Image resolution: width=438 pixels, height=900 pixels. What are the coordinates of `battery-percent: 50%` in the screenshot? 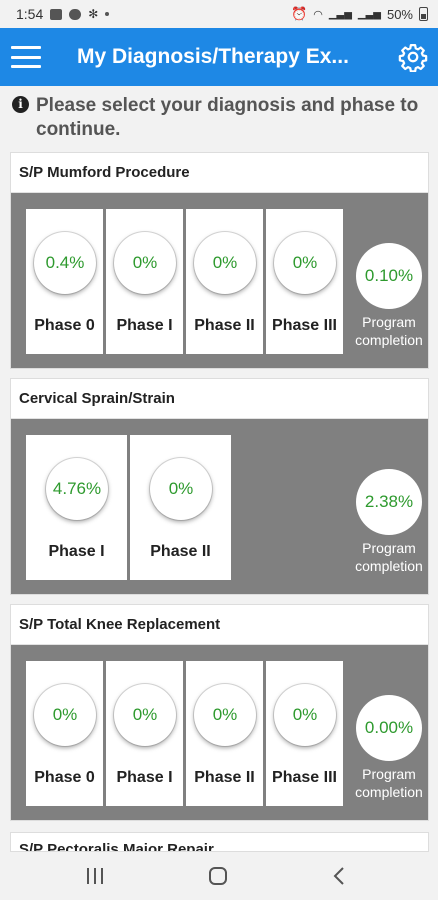 It's located at (399, 14).